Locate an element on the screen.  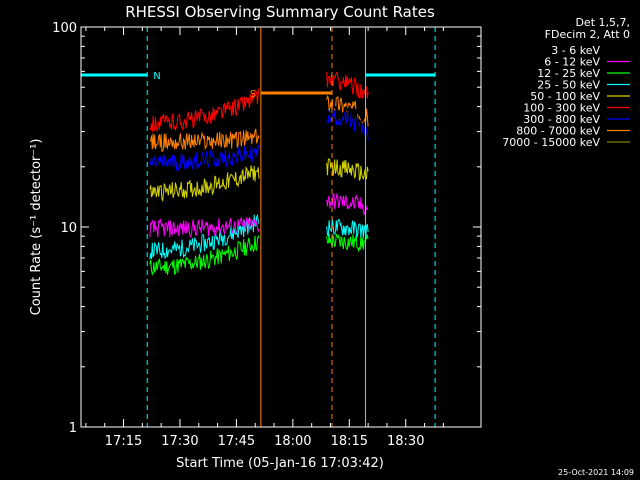
detector-info-line-1: Det 1,5,7, is located at coordinates (602, 22).